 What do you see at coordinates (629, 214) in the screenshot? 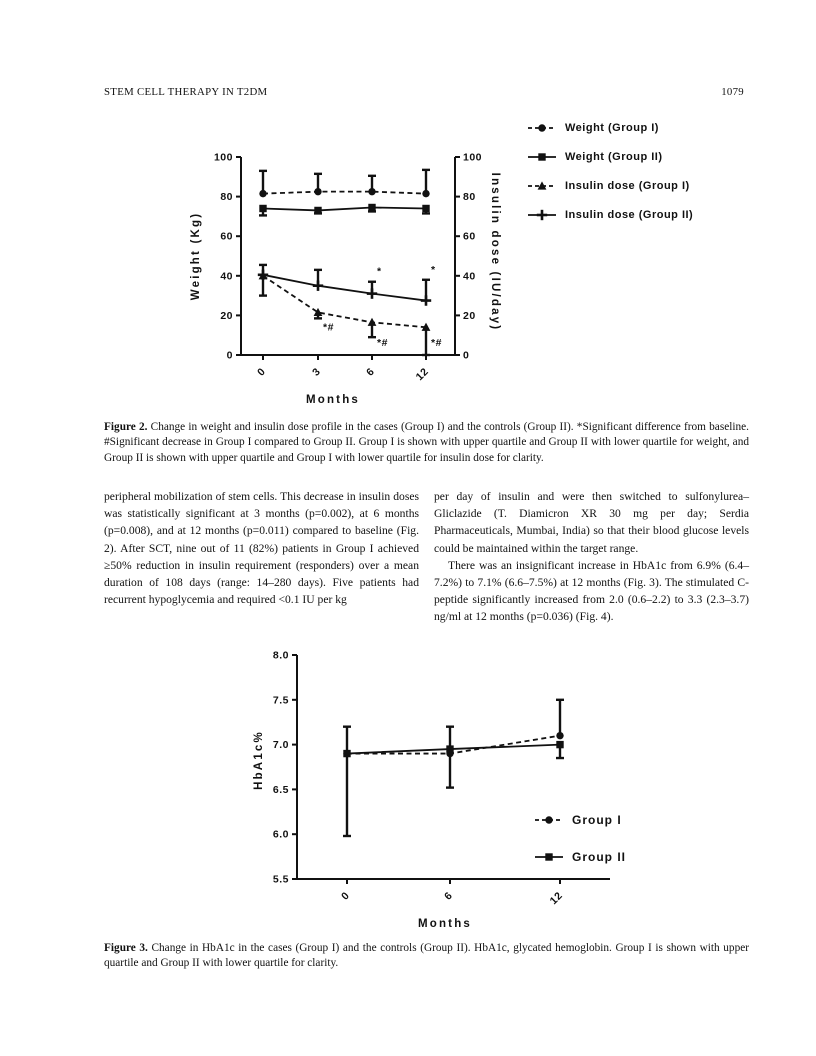
I see `legend-label: Insulin dose (Group II)` at bounding box center [629, 214].